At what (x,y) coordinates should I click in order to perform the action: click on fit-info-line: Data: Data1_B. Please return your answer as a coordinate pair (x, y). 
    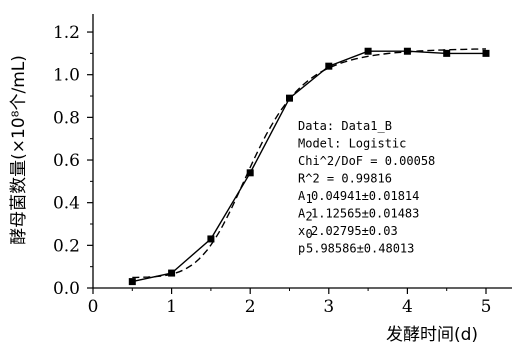
    Looking at the image, I should click on (345, 126).